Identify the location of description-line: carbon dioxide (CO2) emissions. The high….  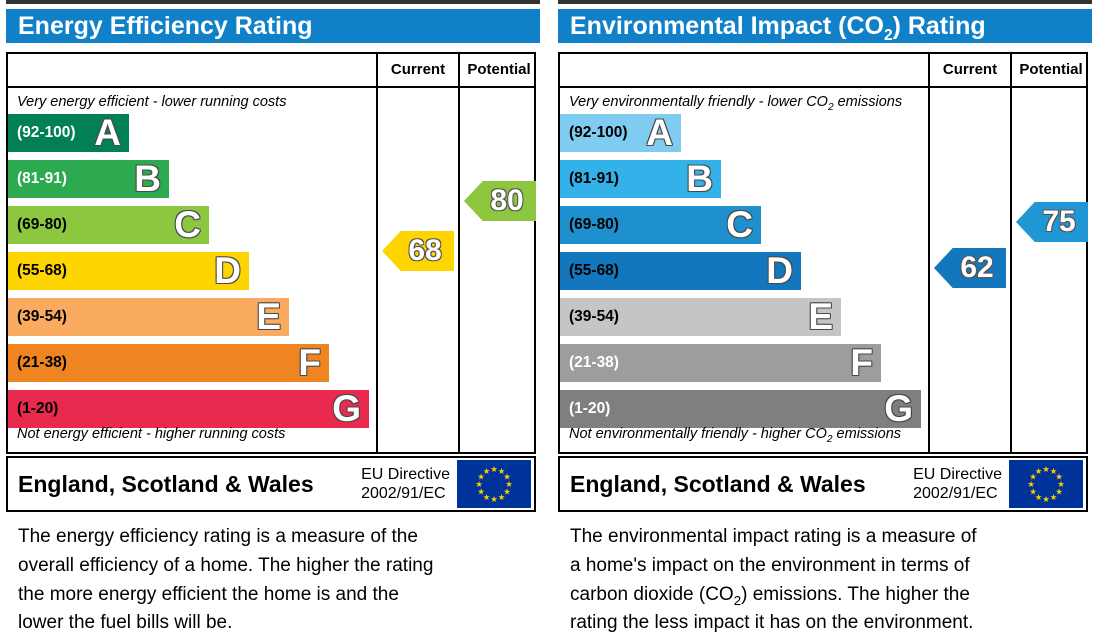
(770, 595).